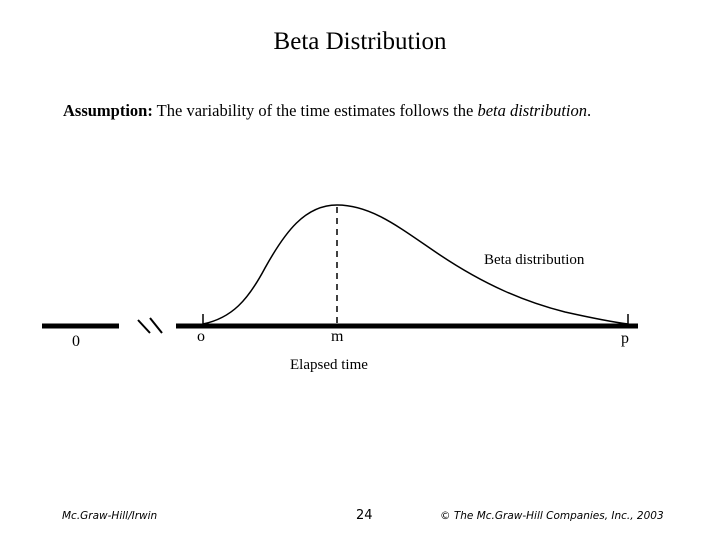 The image size is (720, 540). I want to click on curve-label: Beta distribution, so click(534, 260).